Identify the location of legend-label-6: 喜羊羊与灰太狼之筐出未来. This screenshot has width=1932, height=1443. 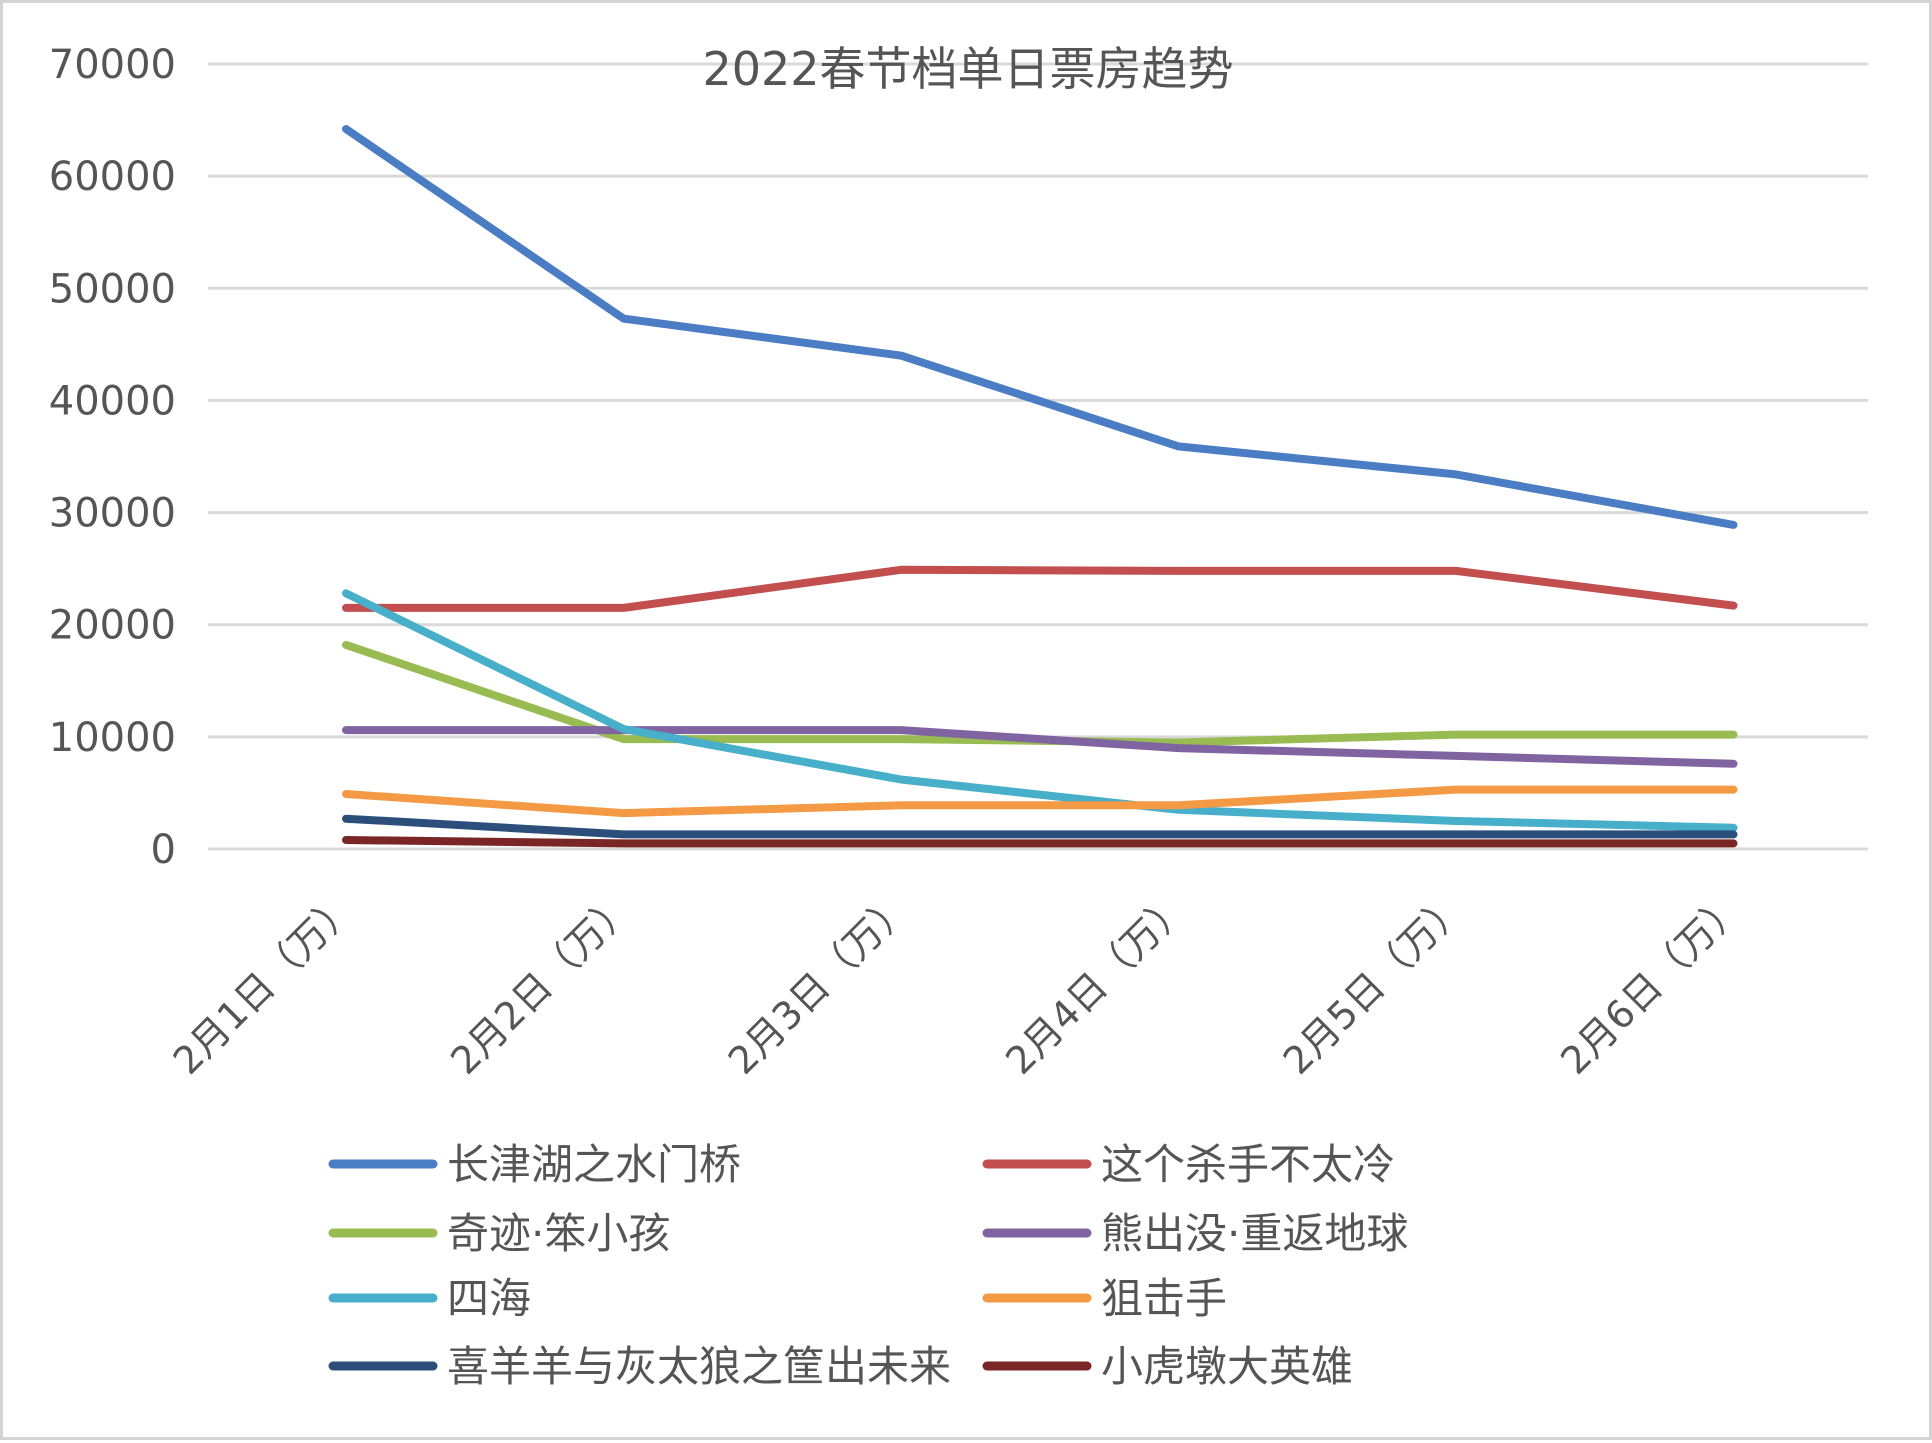
(699, 1366).